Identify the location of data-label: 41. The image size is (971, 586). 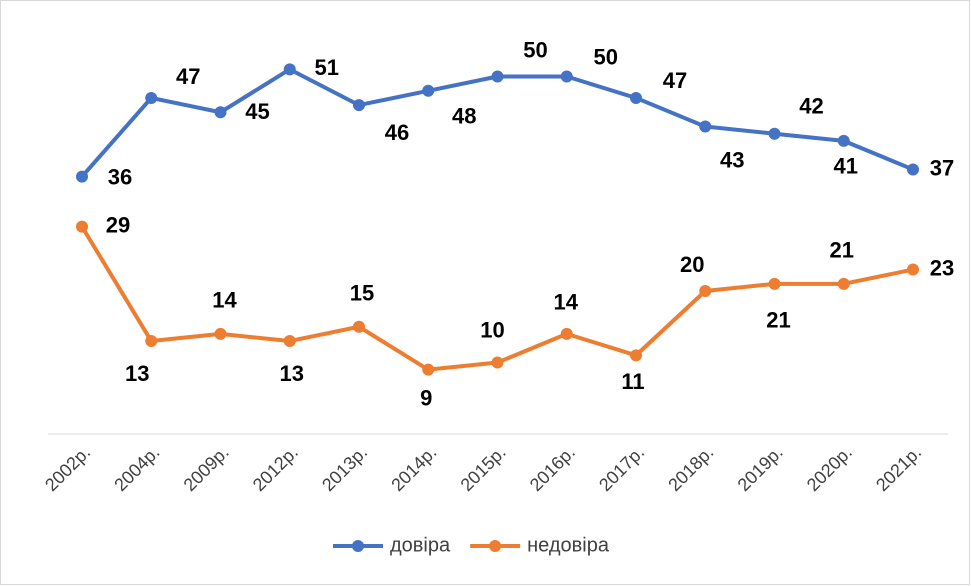
(846, 166).